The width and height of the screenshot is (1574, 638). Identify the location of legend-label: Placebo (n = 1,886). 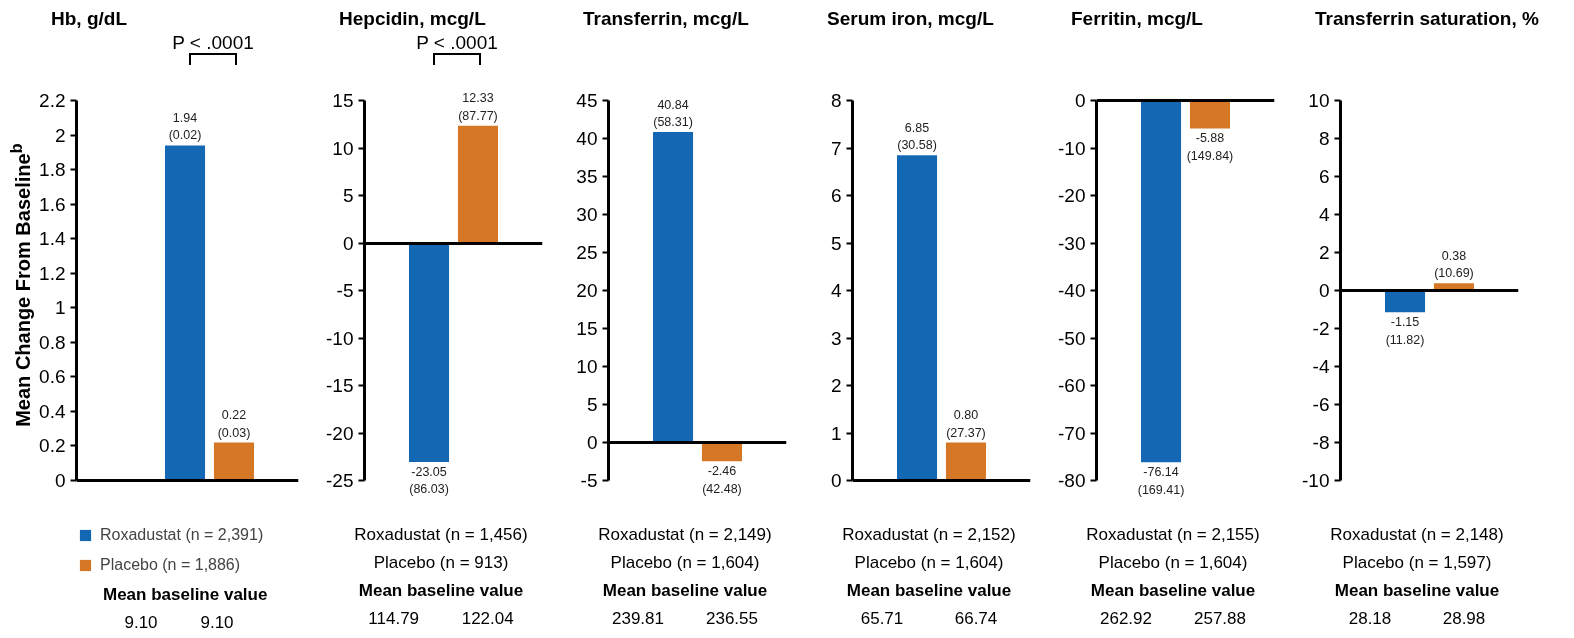
(170, 565).